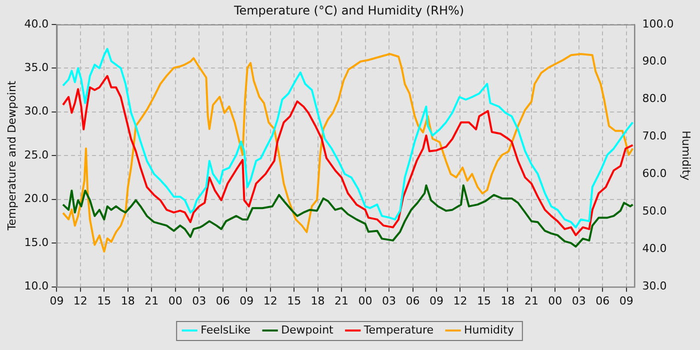 This screenshot has height=350, width=700. Describe the element at coordinates (654, 173) in the screenshot. I see `y2-tick-label: 60.0` at that location.